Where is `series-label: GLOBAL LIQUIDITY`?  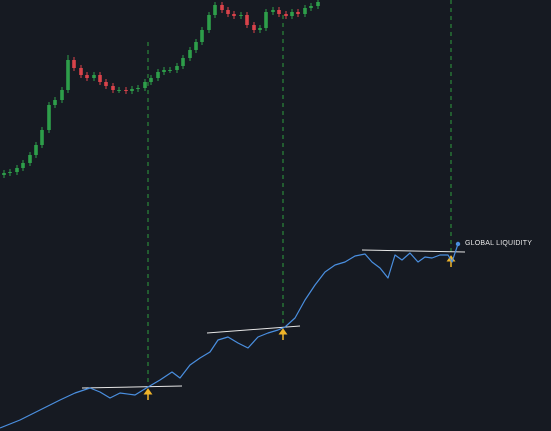 series-label: GLOBAL LIQUIDITY is located at coordinates (498, 243).